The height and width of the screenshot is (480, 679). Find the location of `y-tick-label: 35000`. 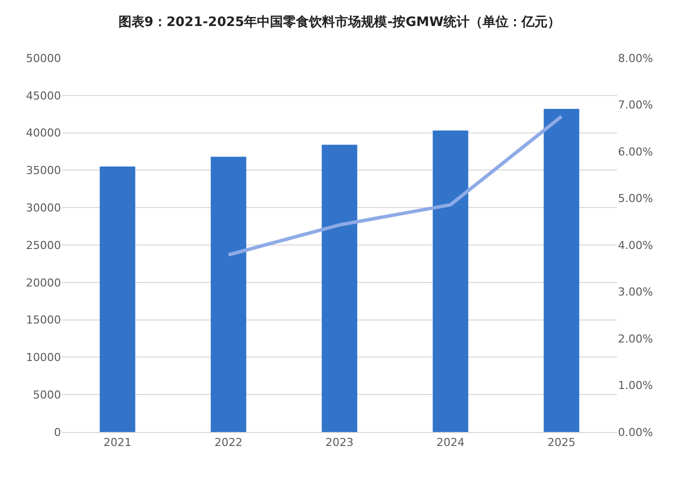

y-tick-label: 35000 is located at coordinates (43, 171).